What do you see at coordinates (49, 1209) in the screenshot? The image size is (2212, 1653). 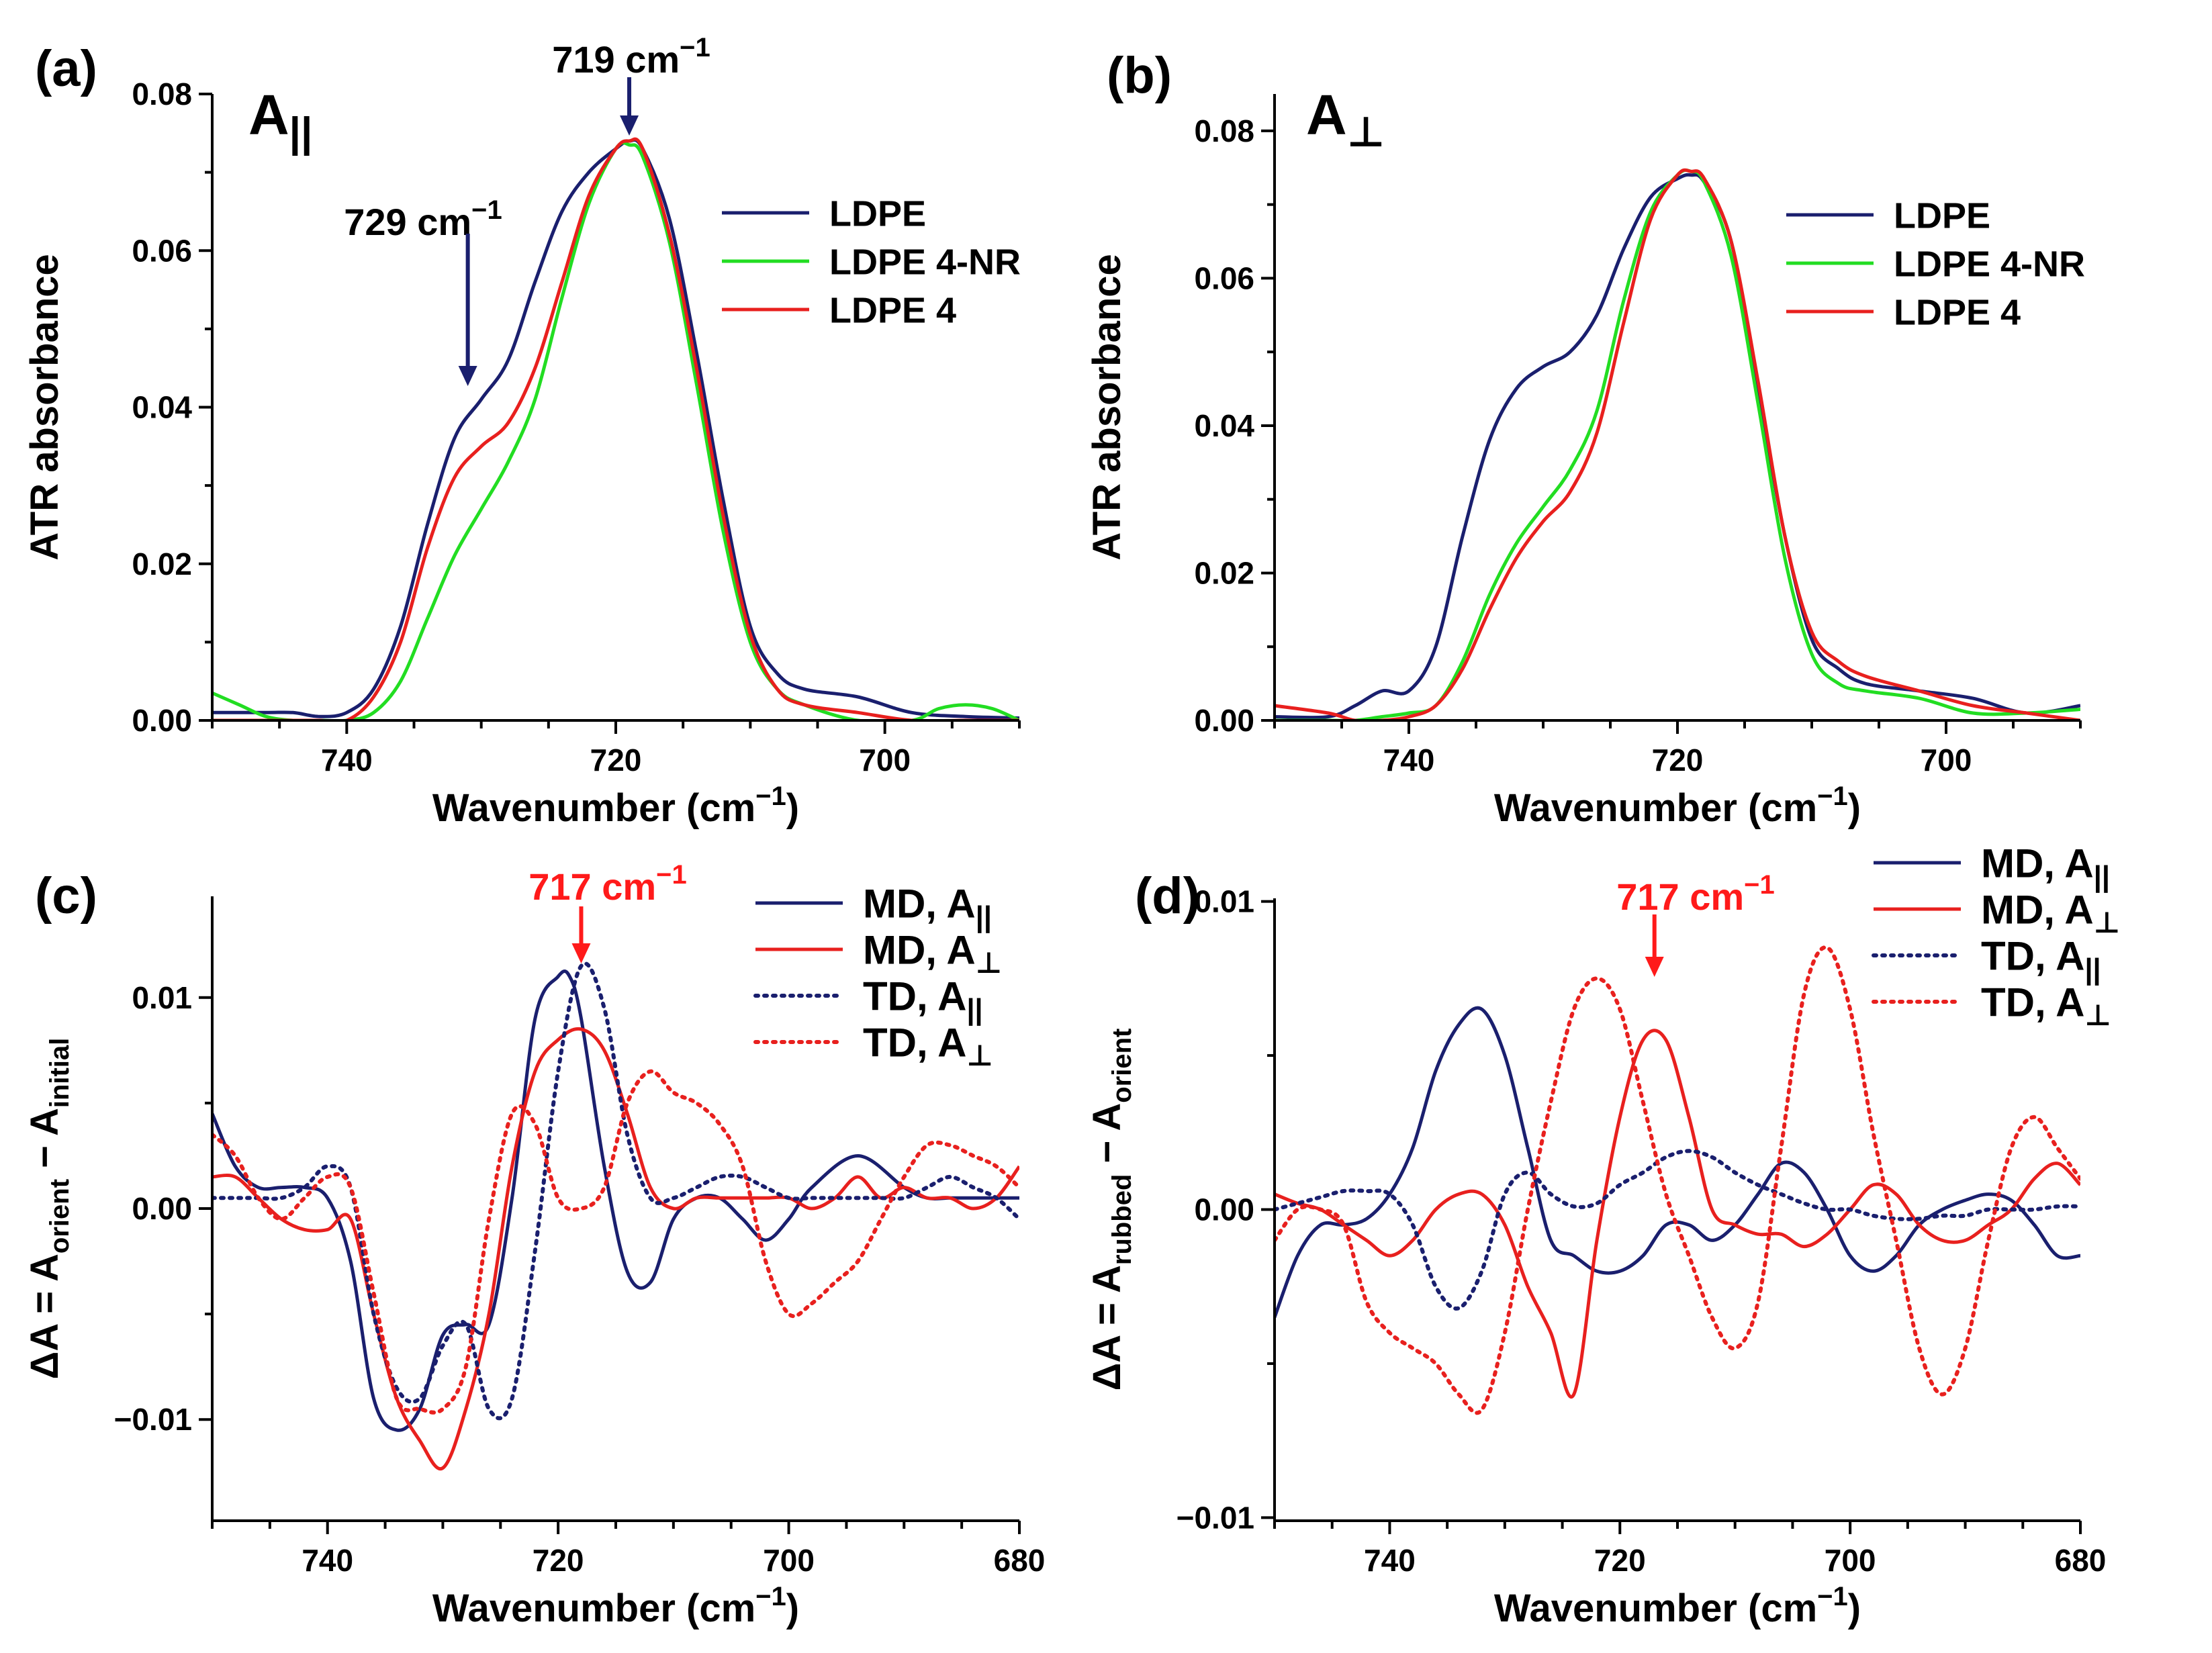 I see `y-axis-label: ΔA = Aorient − Ainitial` at bounding box center [49, 1209].